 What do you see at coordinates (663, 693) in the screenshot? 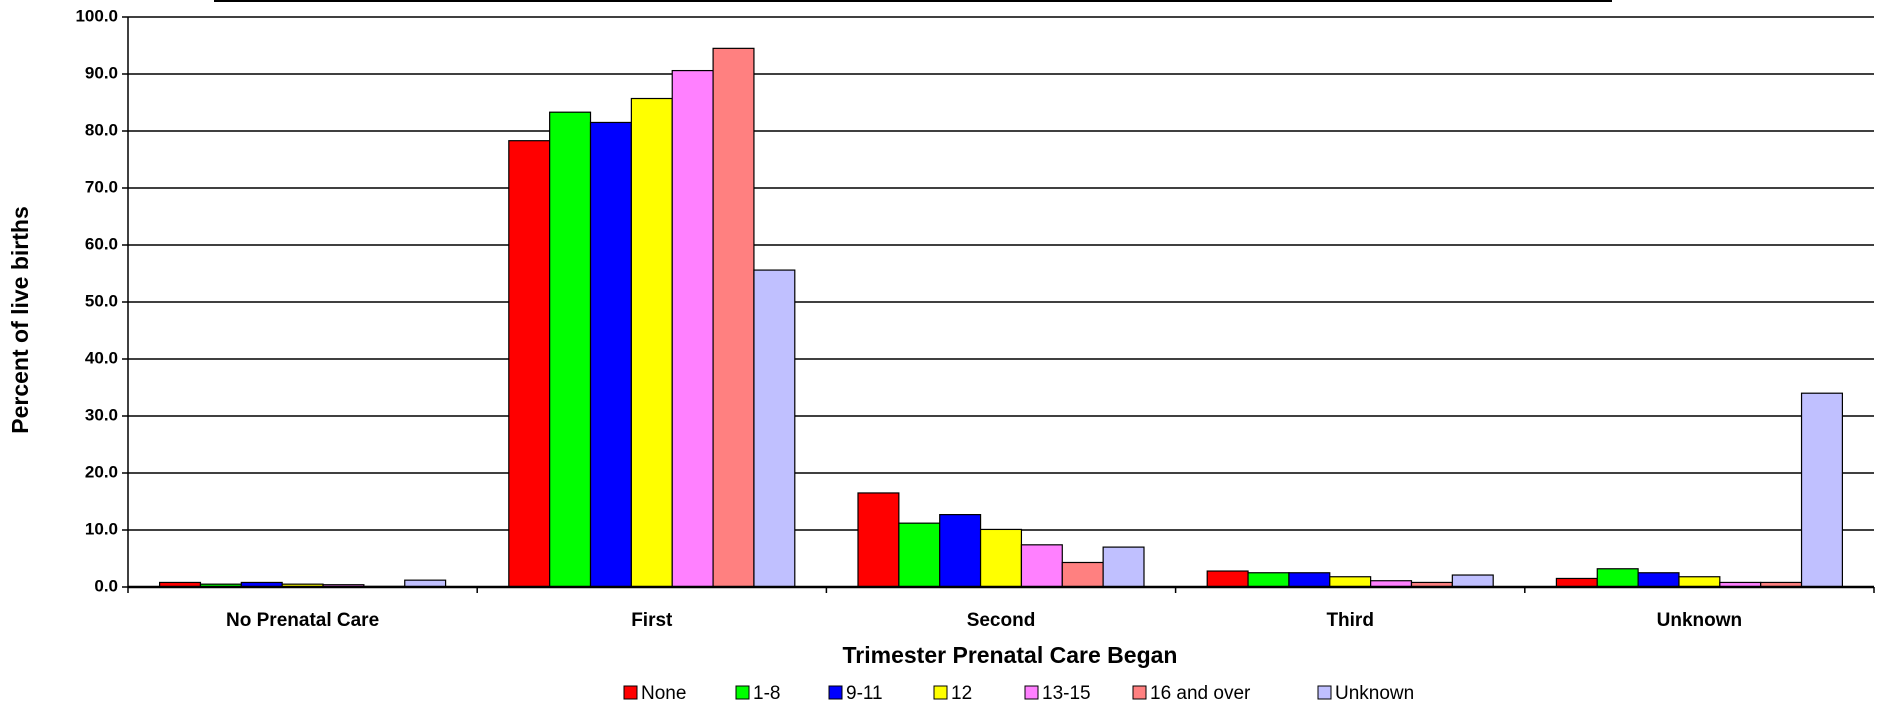
I see `legend-label: None` at bounding box center [663, 693].